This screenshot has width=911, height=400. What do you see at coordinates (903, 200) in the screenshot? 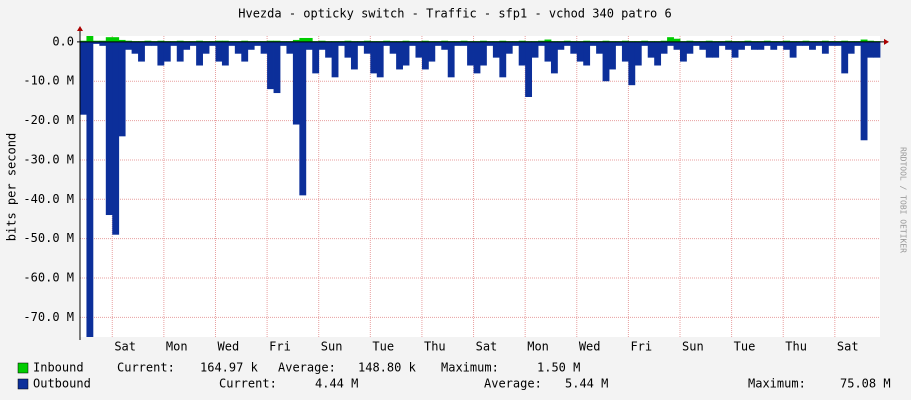
I see `watermark: RRDTOOL / TOBI OETIKER` at bounding box center [903, 200].